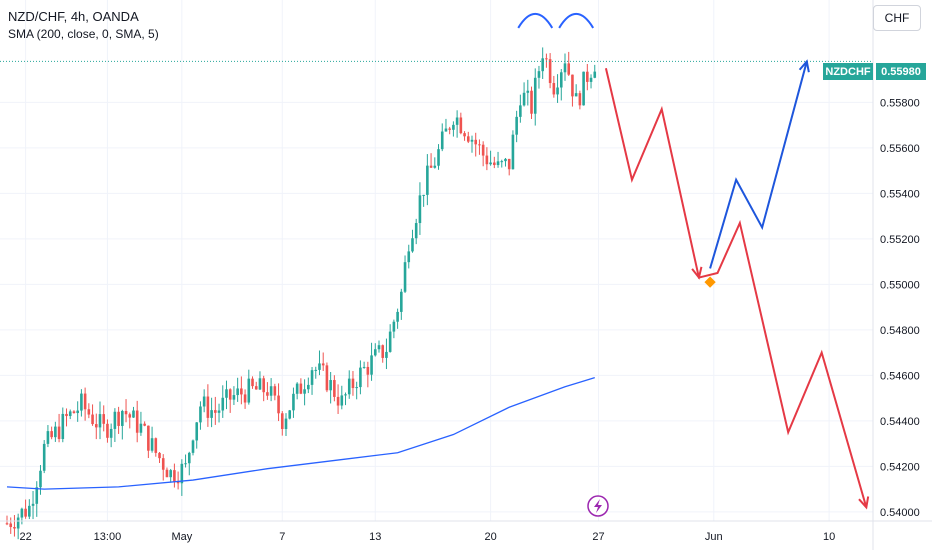 The height and width of the screenshot is (550, 932). I want to click on x-tick-label: 13:00, so click(108, 537).